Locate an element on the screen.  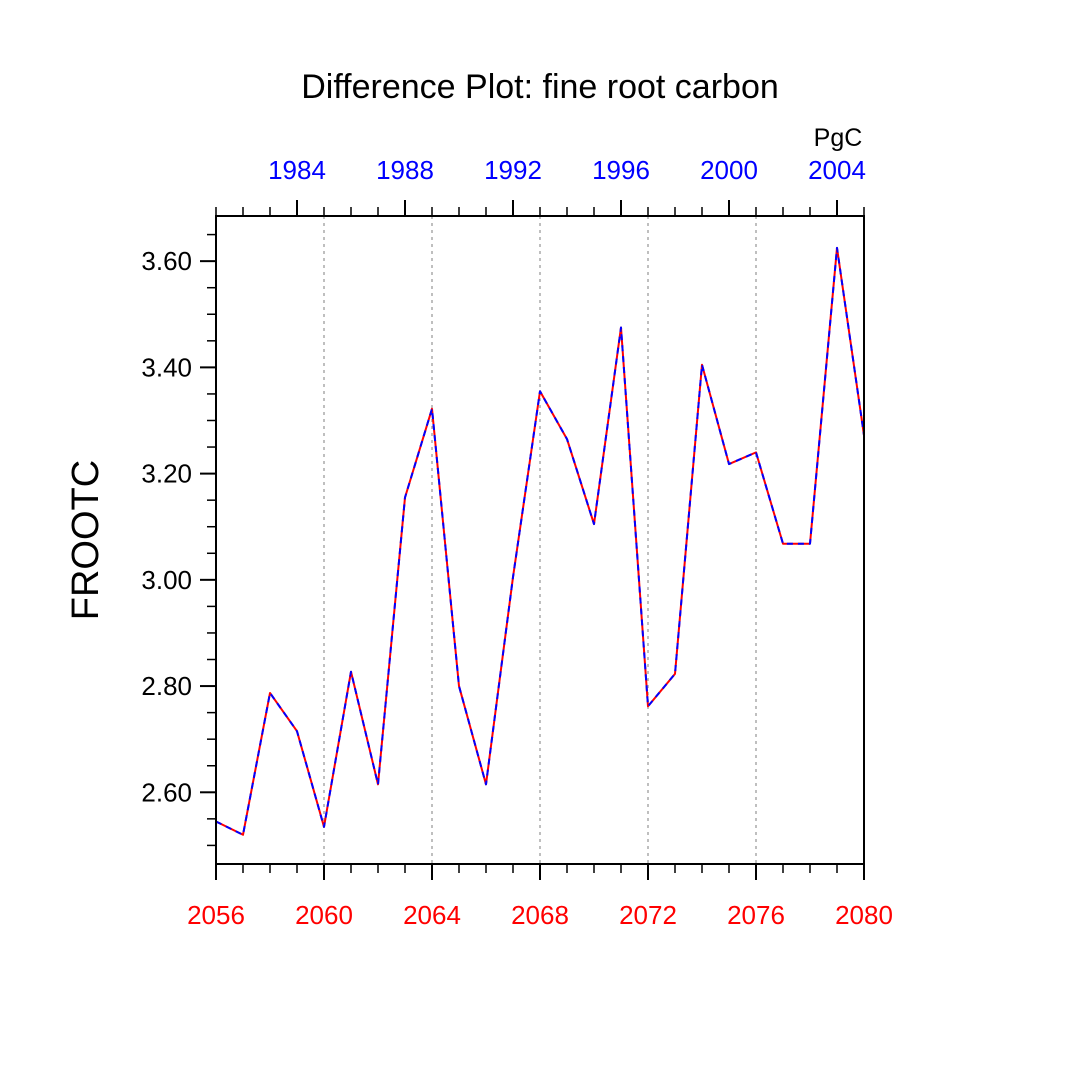
x-tick-label: 2060 is located at coordinates (324, 915).